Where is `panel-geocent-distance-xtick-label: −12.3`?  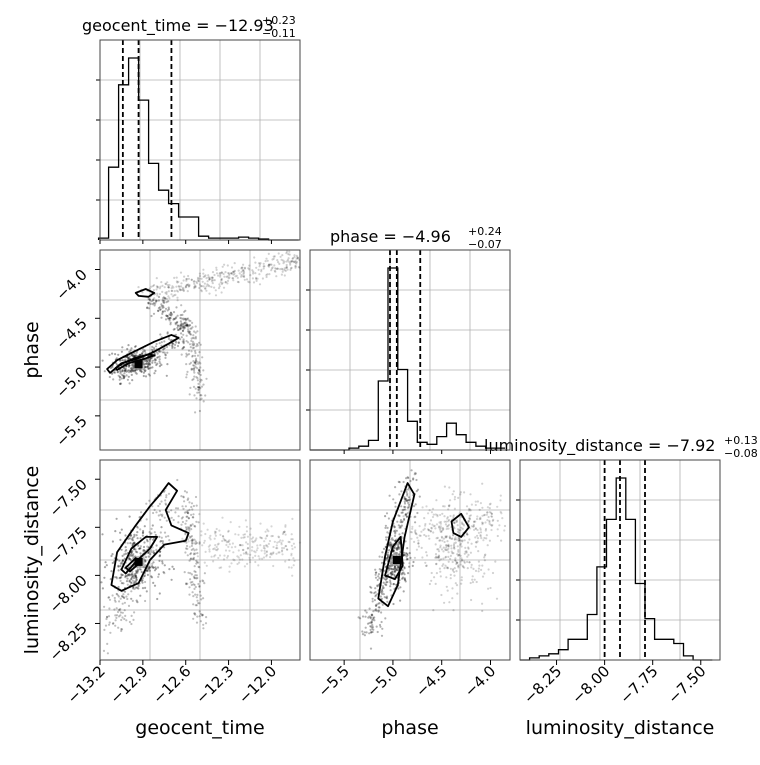 panel-geocent-distance-xtick-label: −12.3 is located at coordinates (214, 684).